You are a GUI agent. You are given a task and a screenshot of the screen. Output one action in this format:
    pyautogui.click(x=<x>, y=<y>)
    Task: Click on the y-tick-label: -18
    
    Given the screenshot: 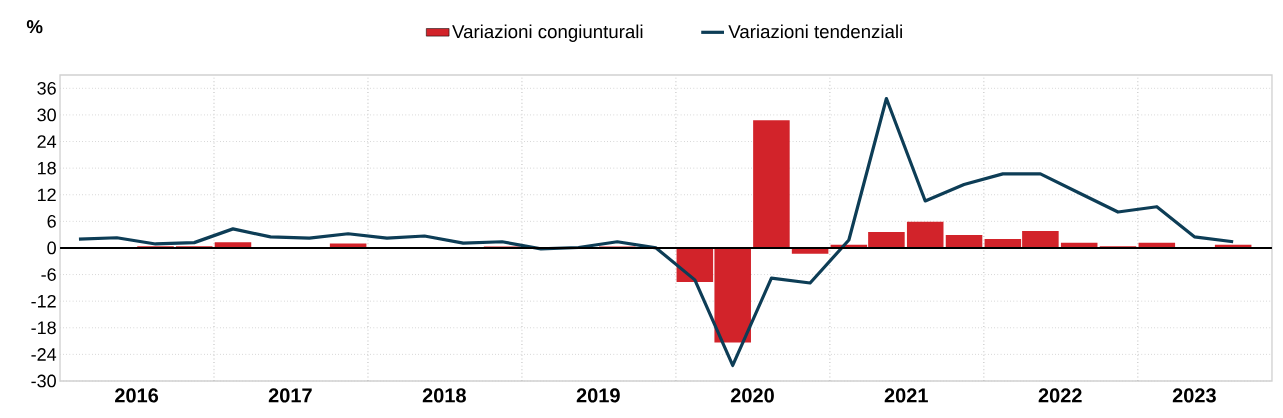 What is the action you would take?
    pyautogui.click(x=43, y=328)
    